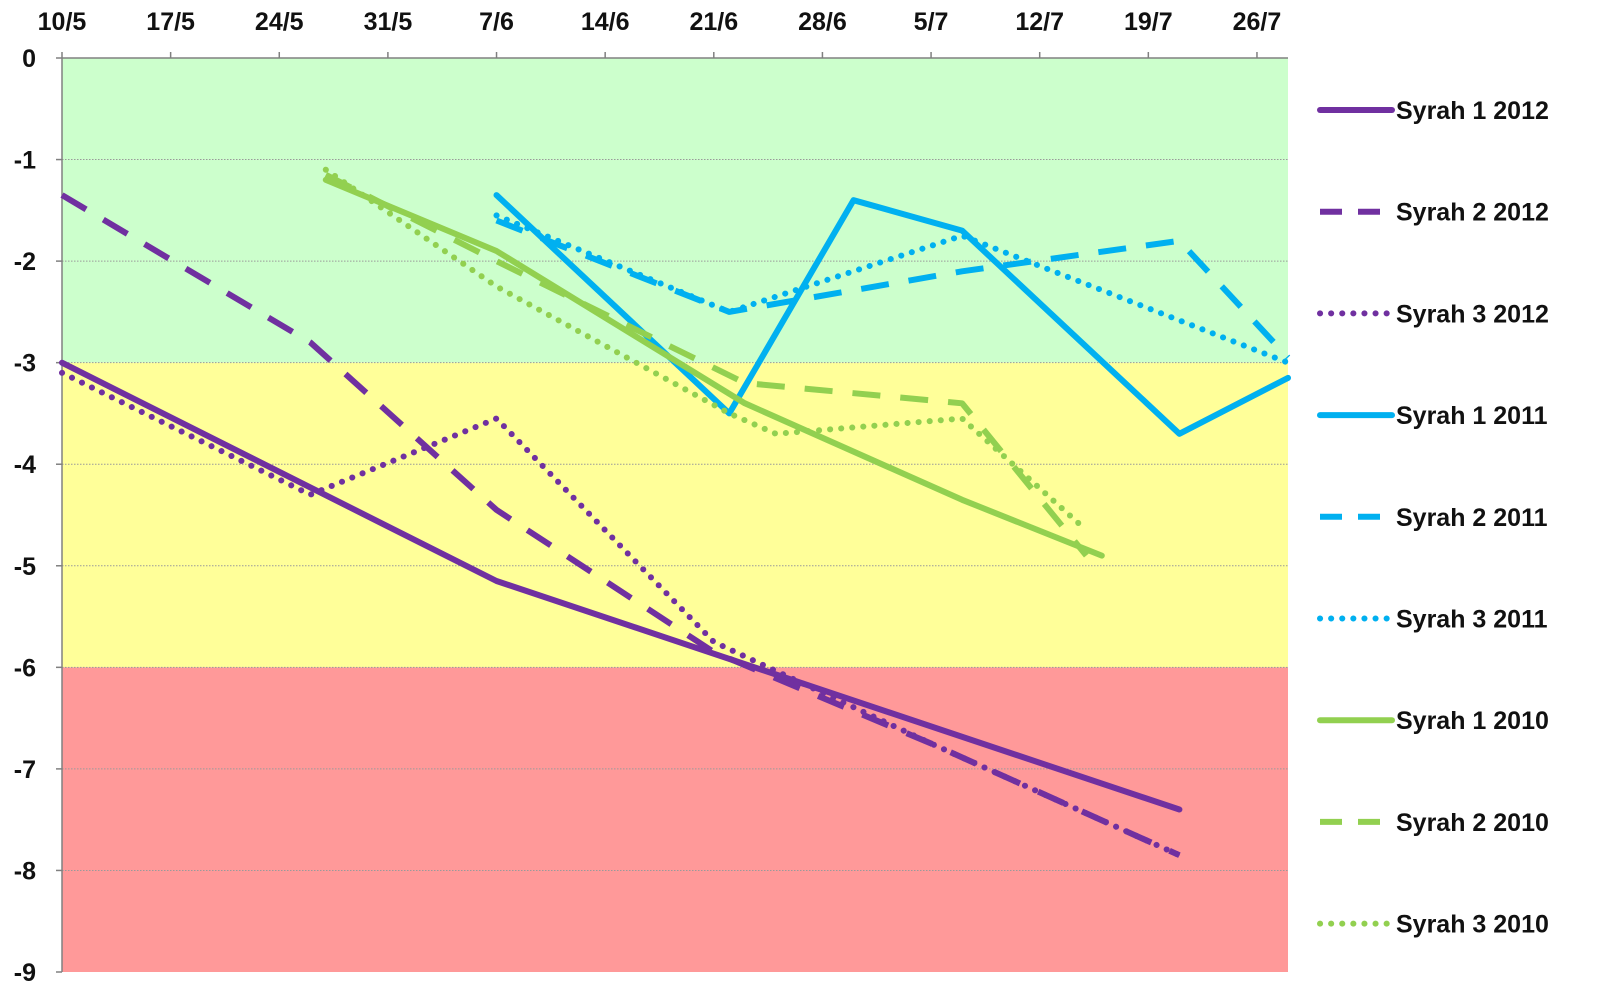 This screenshot has height=1006, width=1607. Describe the element at coordinates (25, 262) in the screenshot. I see `y-tick-label: -2` at that location.